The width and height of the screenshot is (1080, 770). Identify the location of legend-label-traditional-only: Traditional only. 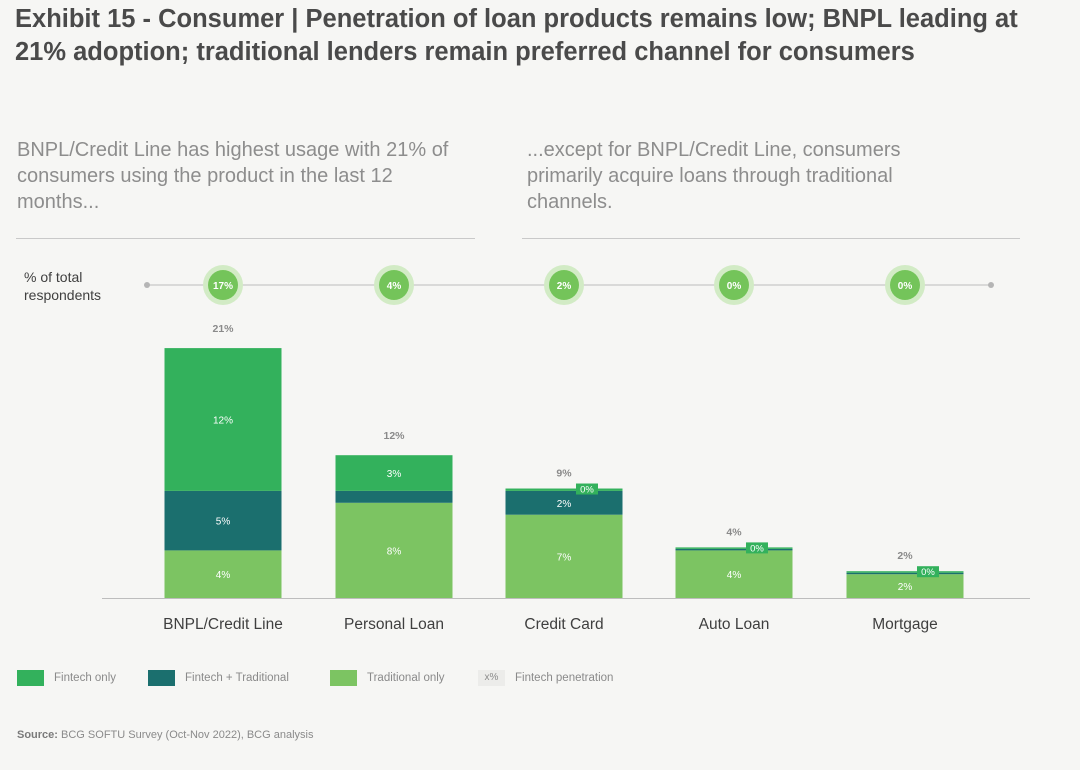
(406, 678).